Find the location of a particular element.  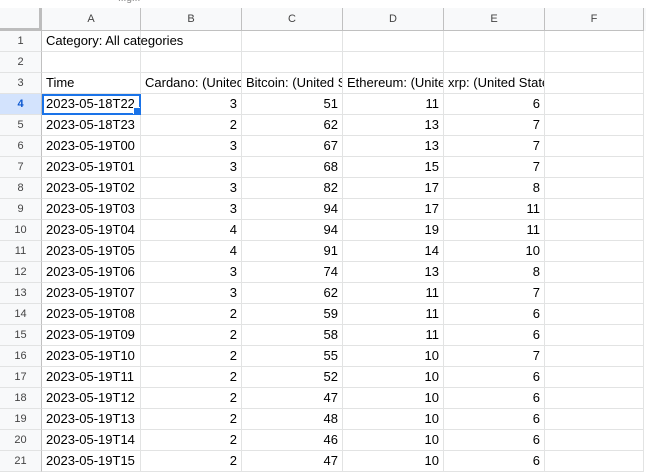

cell-e6: 7 is located at coordinates (494, 146).